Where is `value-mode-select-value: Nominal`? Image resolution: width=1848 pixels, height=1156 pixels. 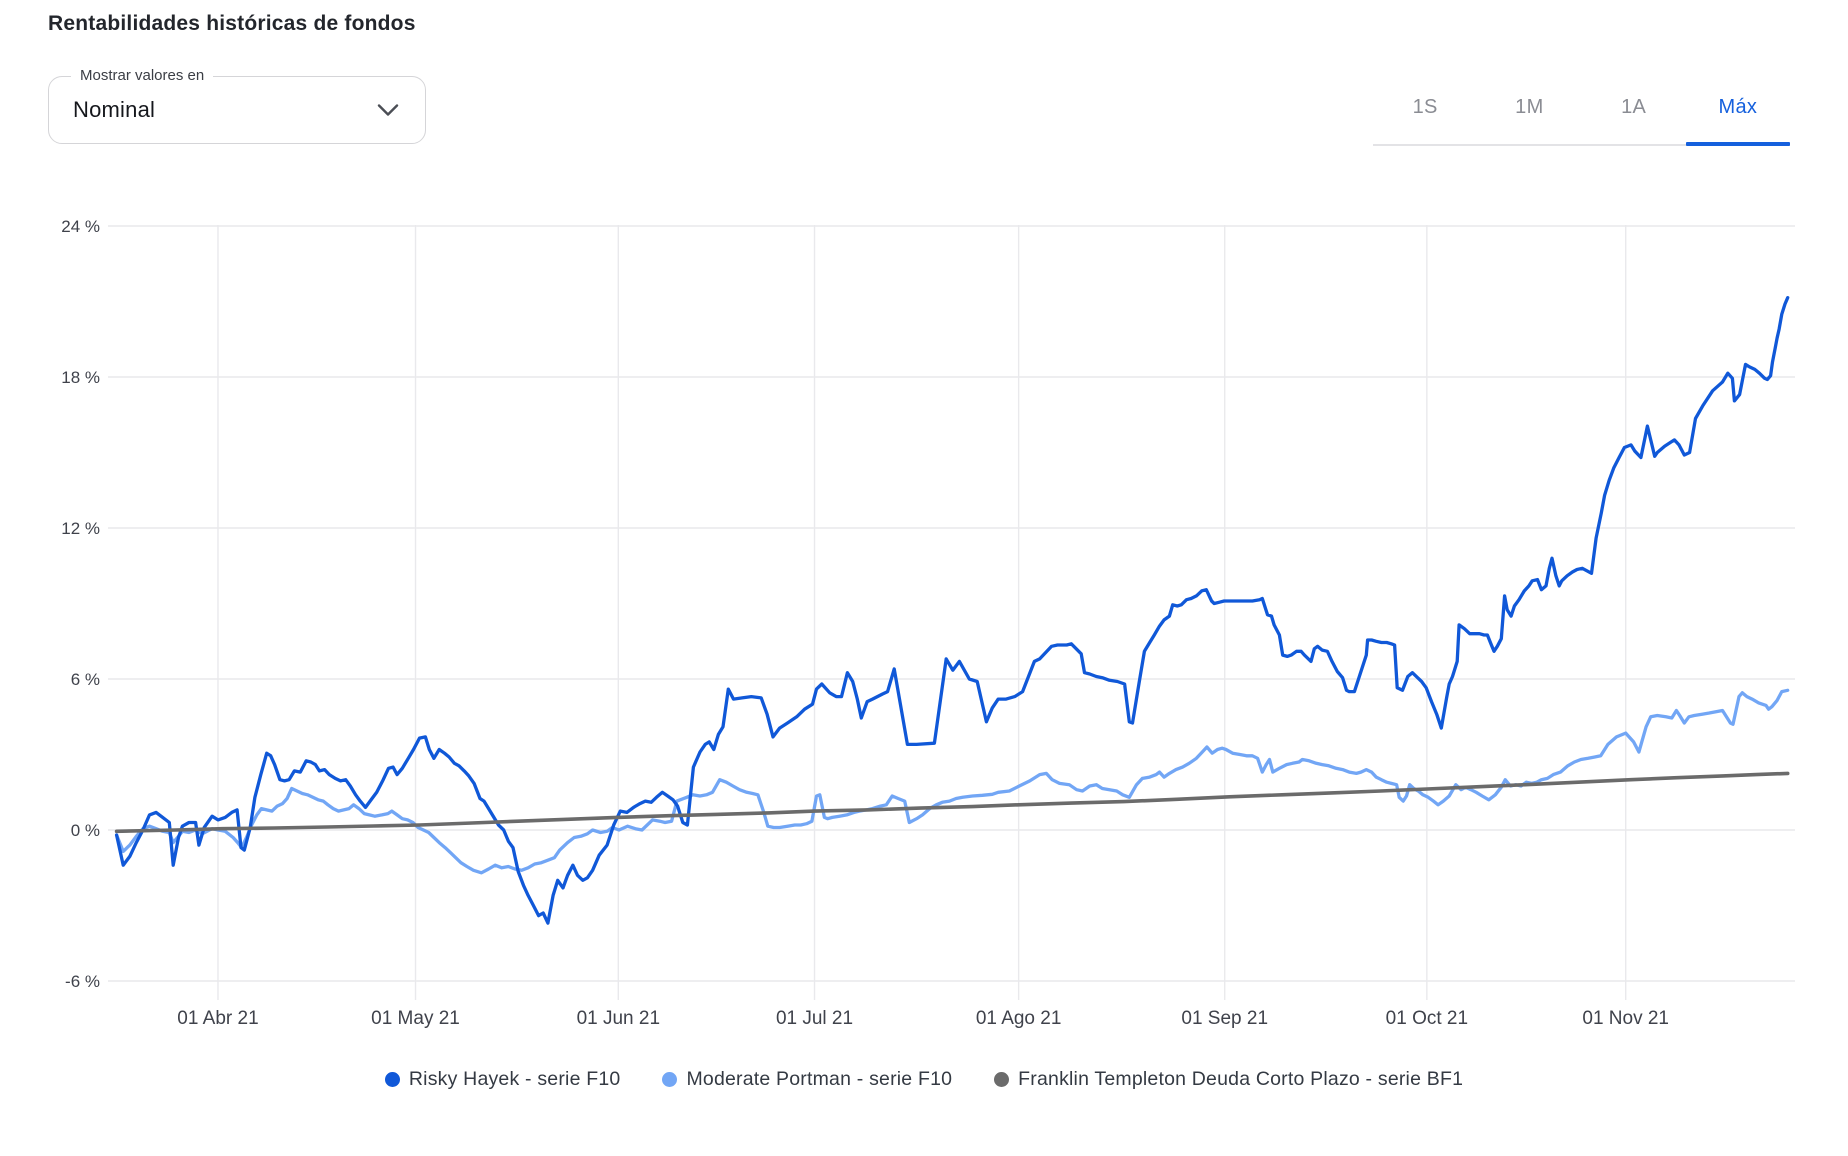
value-mode-select-value: Nominal is located at coordinates (114, 109).